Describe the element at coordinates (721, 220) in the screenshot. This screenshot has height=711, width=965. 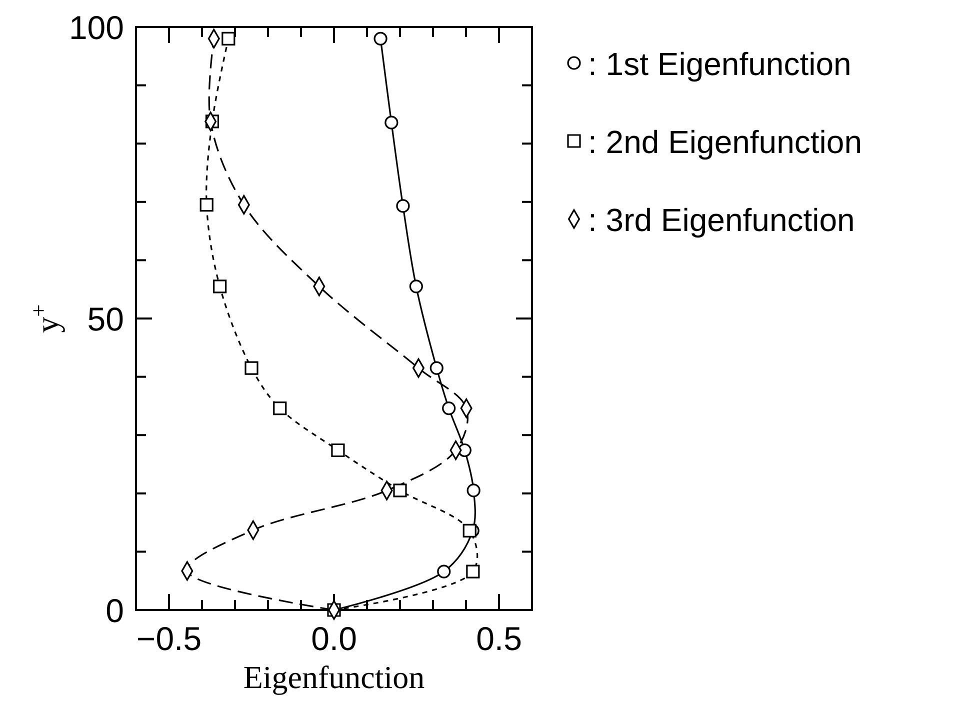
I see `legend-label: : 3rd Eigenfunction` at that location.